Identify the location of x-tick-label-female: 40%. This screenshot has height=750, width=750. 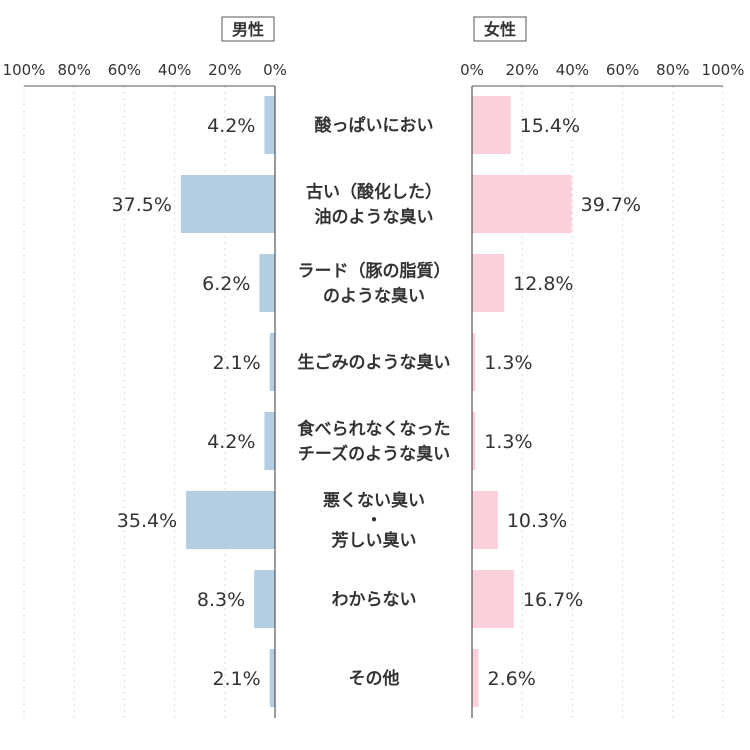
(572, 70).